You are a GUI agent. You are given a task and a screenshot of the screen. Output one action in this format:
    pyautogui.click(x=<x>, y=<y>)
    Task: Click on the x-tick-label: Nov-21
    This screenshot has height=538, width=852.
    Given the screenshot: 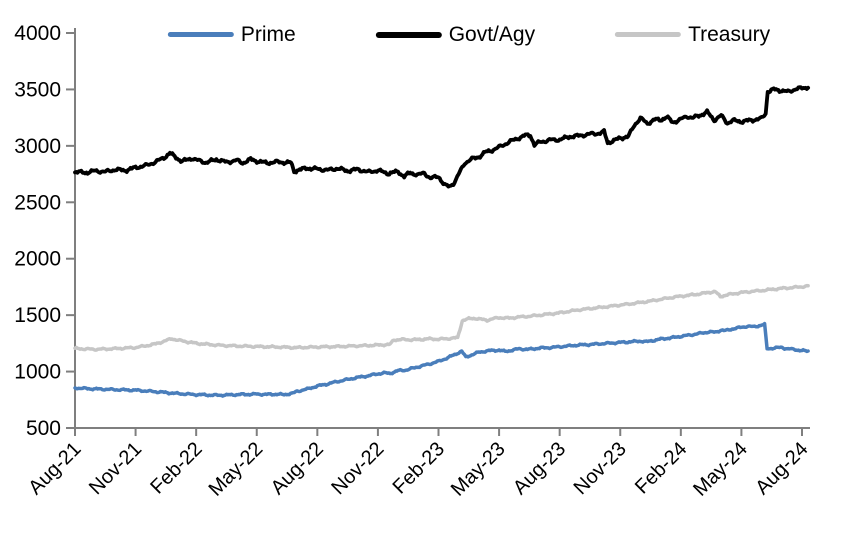 What is the action you would take?
    pyautogui.click(x=115, y=468)
    